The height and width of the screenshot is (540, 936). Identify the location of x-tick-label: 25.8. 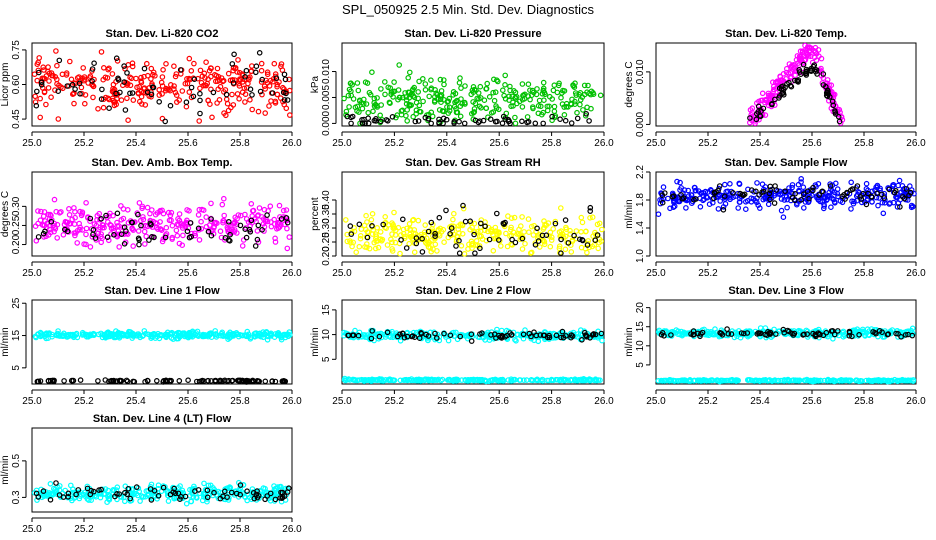
(240, 529).